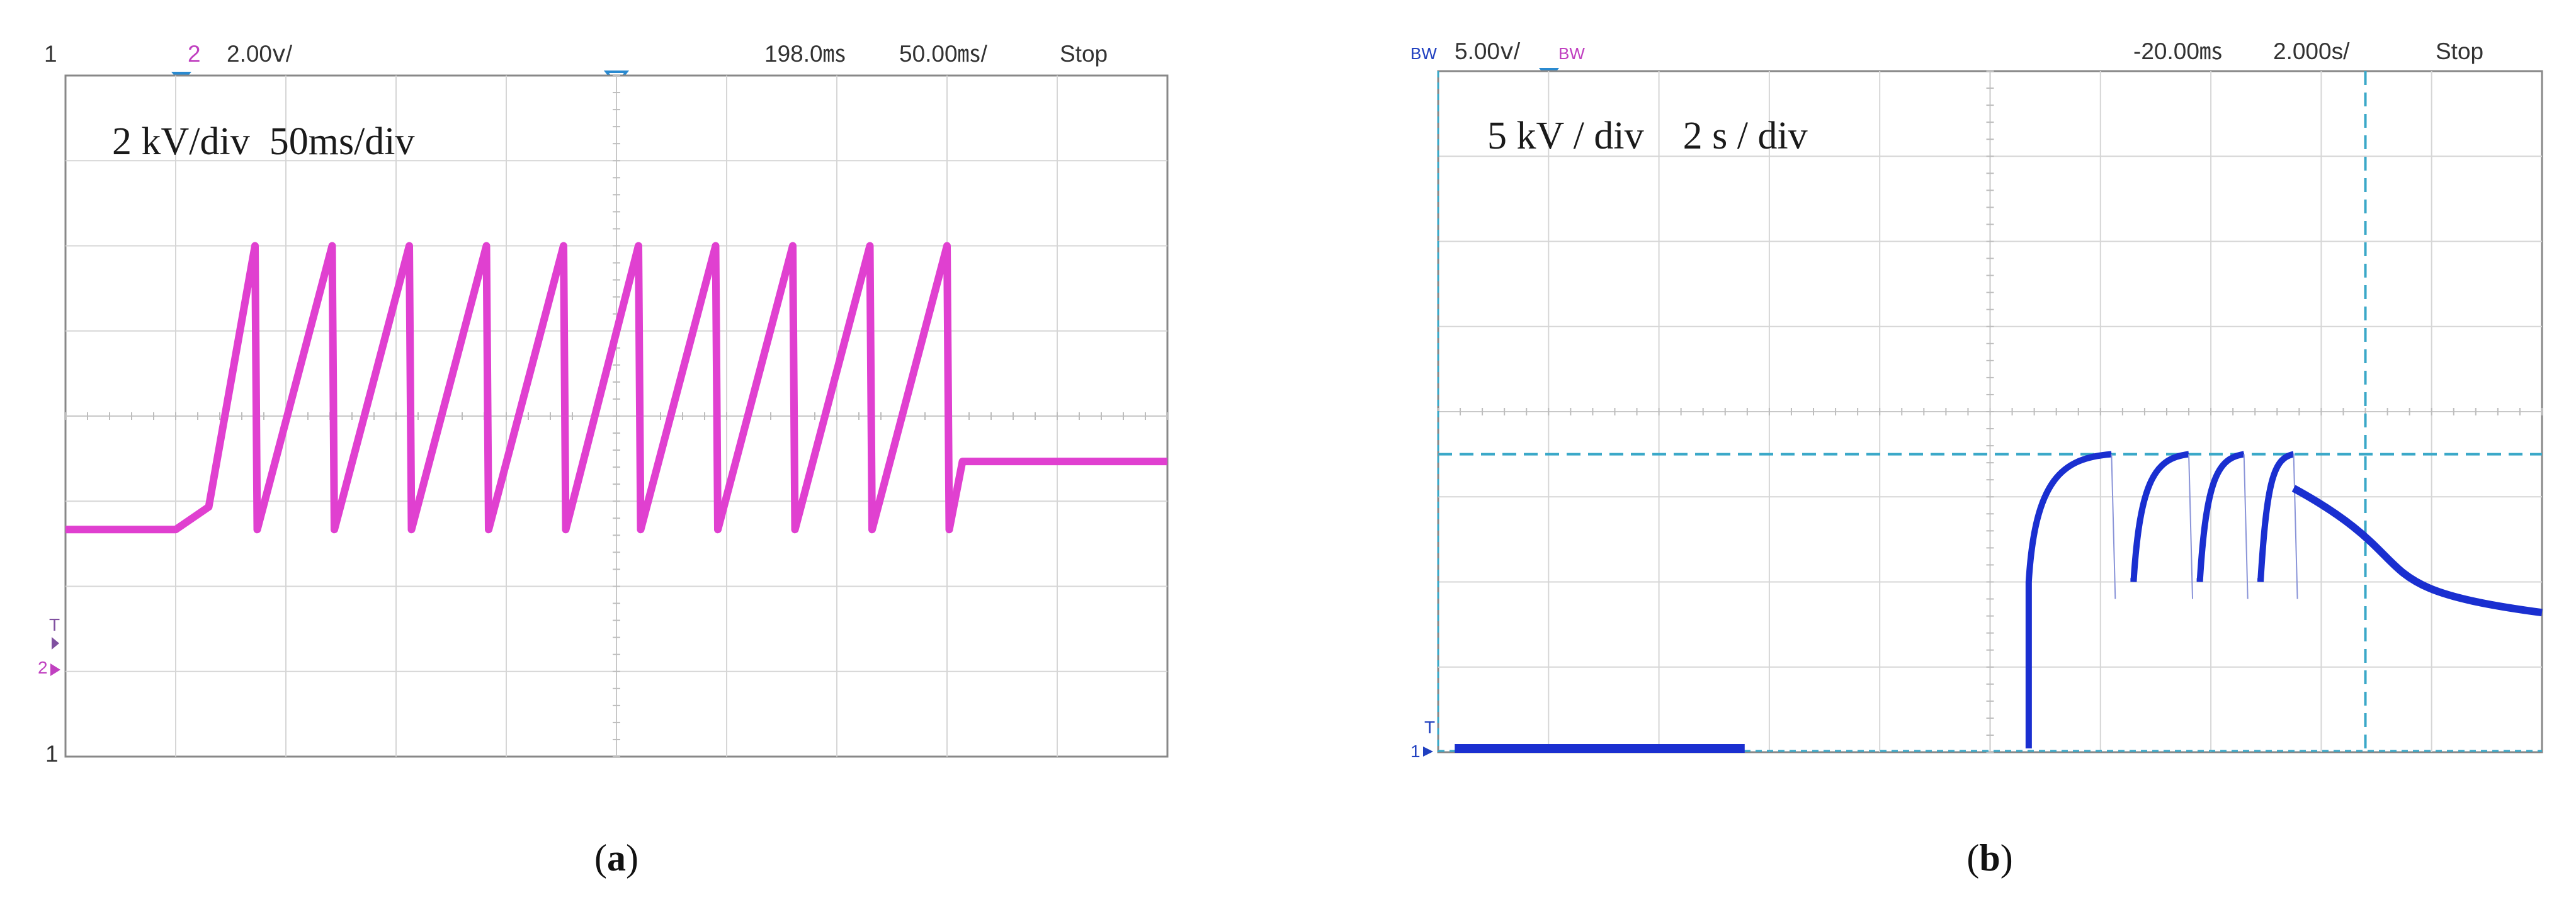 Image resolution: width=2576 pixels, height=902 pixels. I want to click on panel-a-axis-bottom-label: 1, so click(52, 754).